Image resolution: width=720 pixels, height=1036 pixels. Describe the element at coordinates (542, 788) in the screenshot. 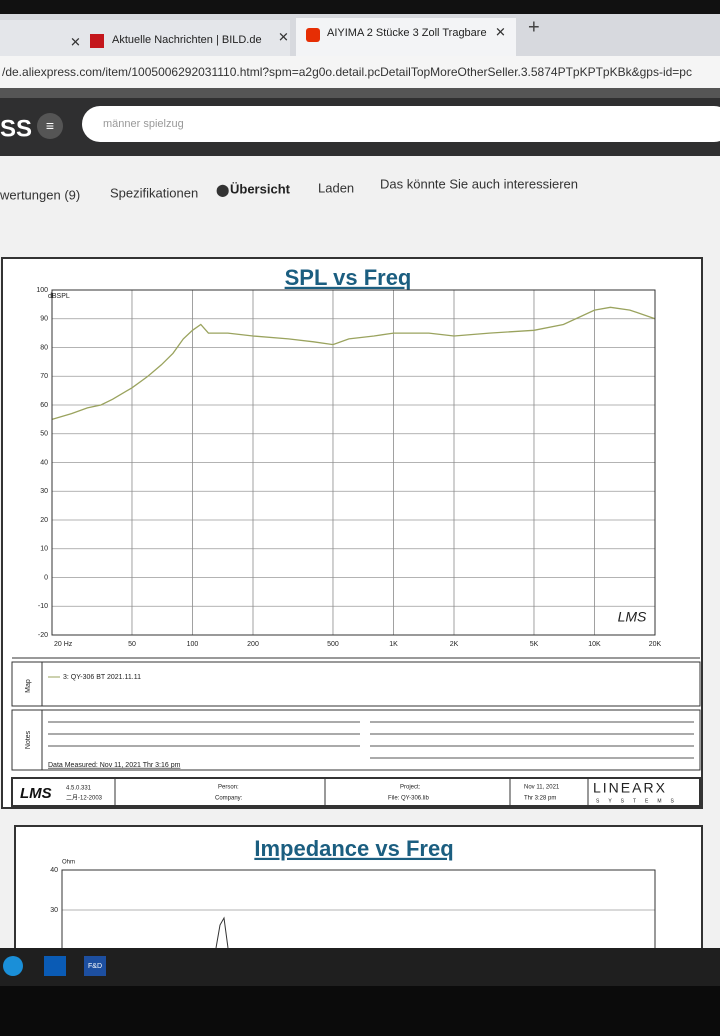

I see `date: Nov 11, 2021` at that location.